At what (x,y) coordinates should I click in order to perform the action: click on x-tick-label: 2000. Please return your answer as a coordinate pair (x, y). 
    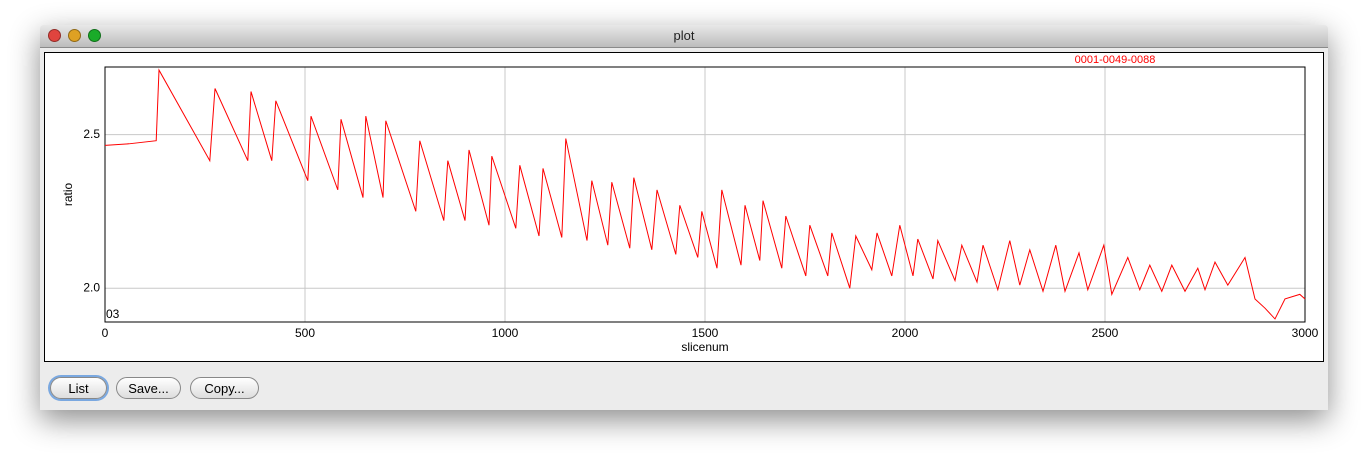
    Looking at the image, I should click on (905, 333).